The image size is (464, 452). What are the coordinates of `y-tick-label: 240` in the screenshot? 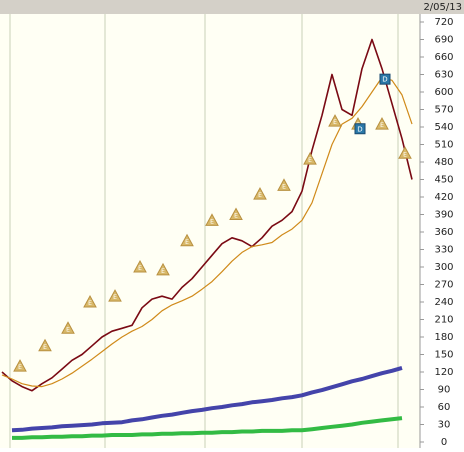 It's located at (443, 302).